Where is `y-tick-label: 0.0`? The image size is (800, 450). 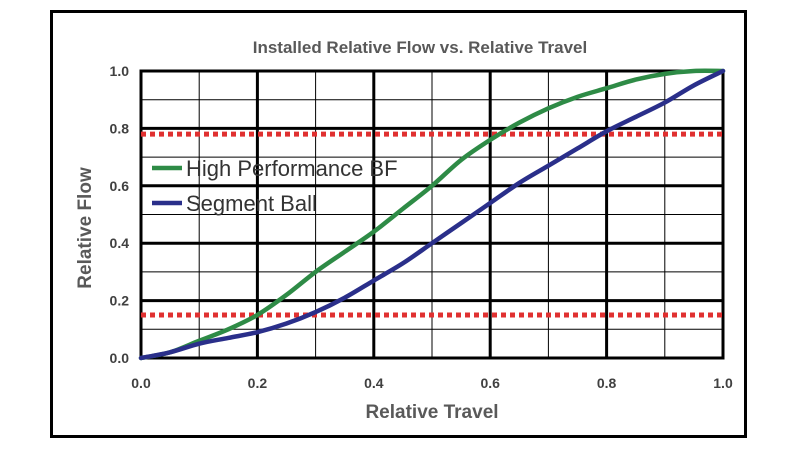 y-tick-label: 0.0 is located at coordinates (120, 358).